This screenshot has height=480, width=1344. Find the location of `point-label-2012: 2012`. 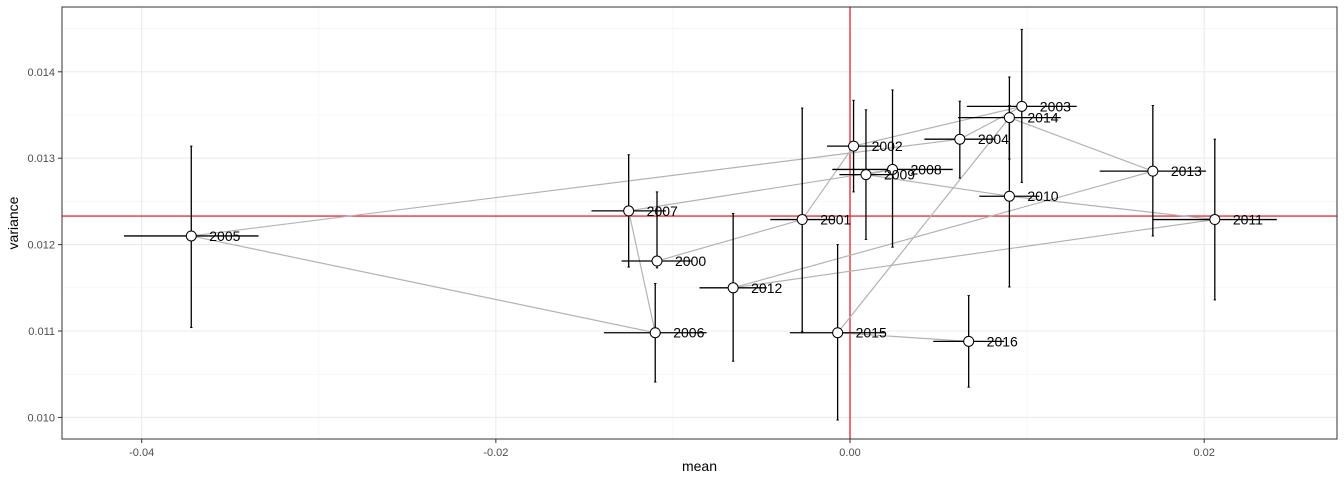

point-label-2012: 2012 is located at coordinates (766, 288).